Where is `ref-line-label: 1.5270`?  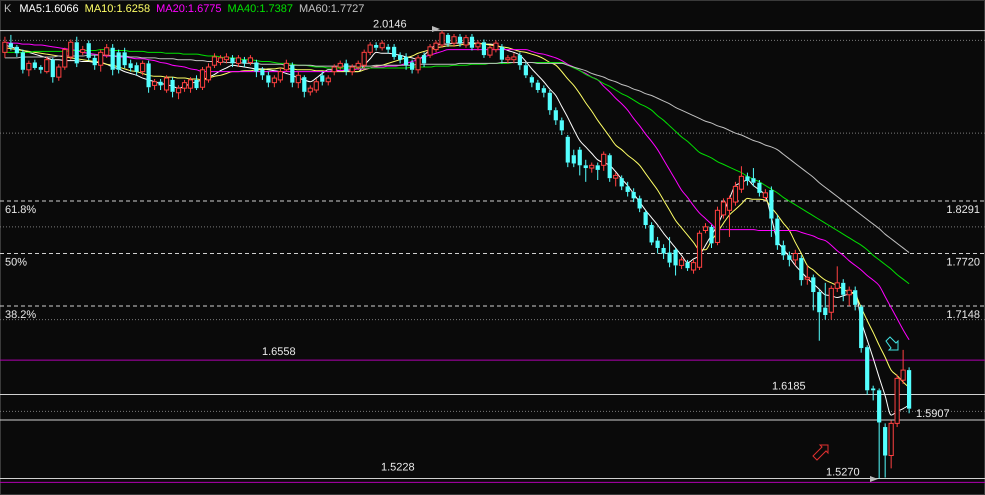
ref-line-label: 1.5270 is located at coordinates (843, 472).